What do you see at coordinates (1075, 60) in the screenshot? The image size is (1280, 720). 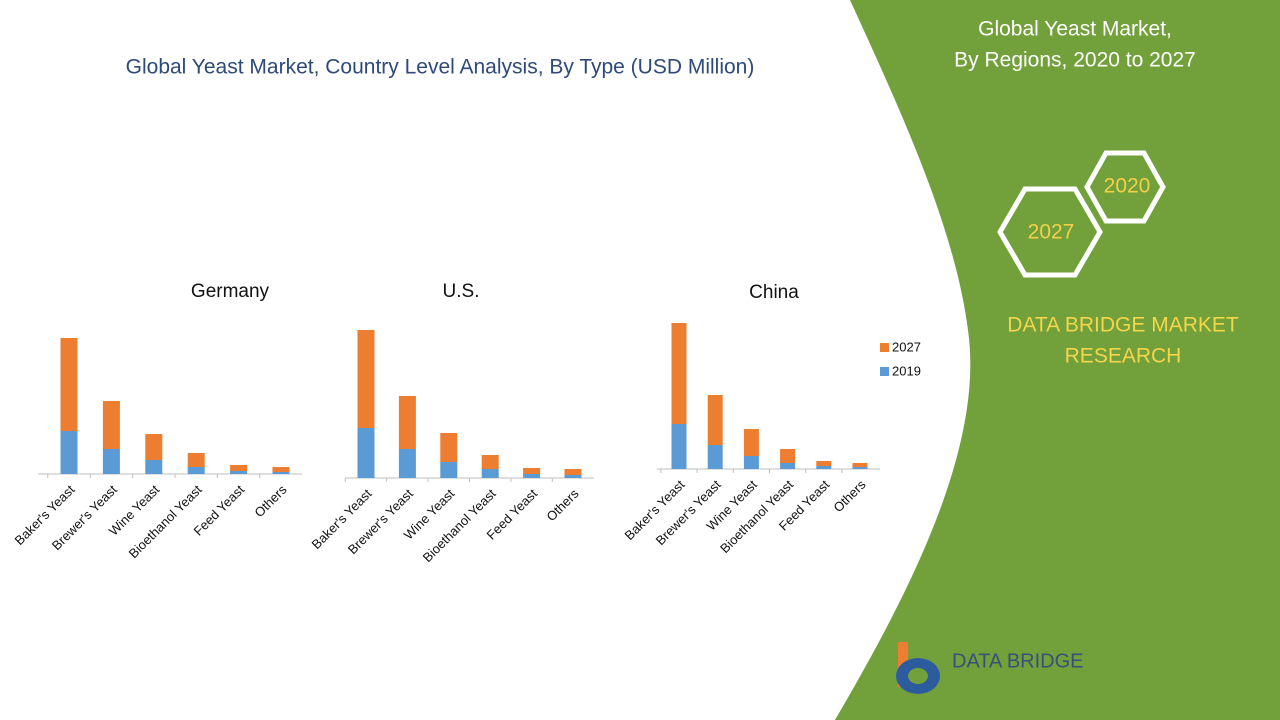 I see `panel-title: By Regions, 2020 to 2027` at bounding box center [1075, 60].